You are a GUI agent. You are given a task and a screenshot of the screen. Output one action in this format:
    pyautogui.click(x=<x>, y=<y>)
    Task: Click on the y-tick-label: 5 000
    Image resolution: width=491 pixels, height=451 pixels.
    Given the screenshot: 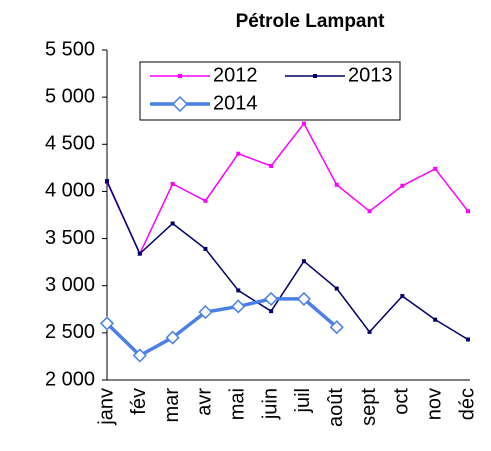 What is the action you would take?
    pyautogui.click(x=70, y=96)
    